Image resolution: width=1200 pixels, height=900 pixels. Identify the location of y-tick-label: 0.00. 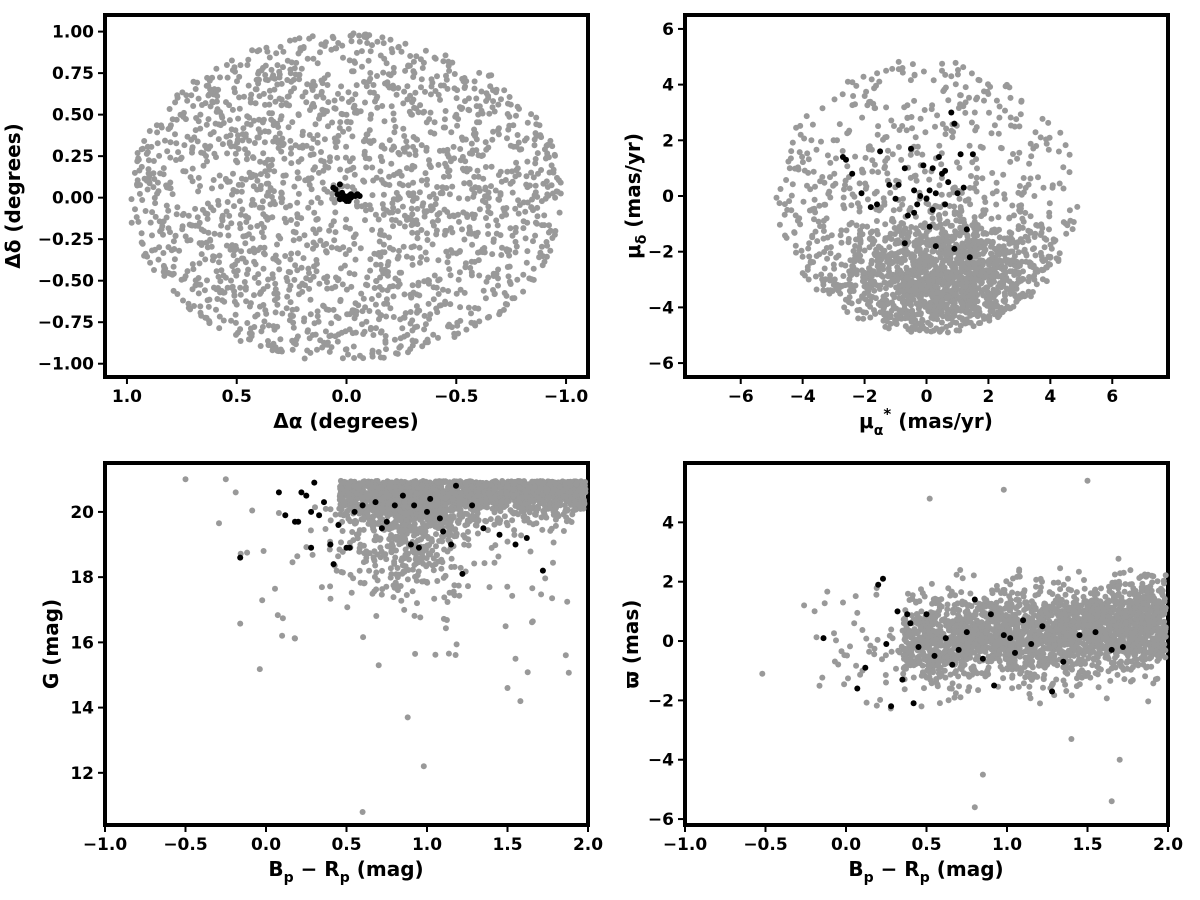
(73, 199).